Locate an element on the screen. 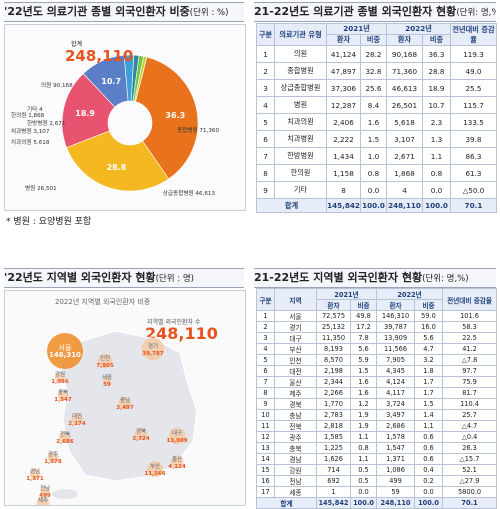 Image resolution: width=500 pixels, height=509 pixels. table-cell: 52.1 is located at coordinates (470, 470).